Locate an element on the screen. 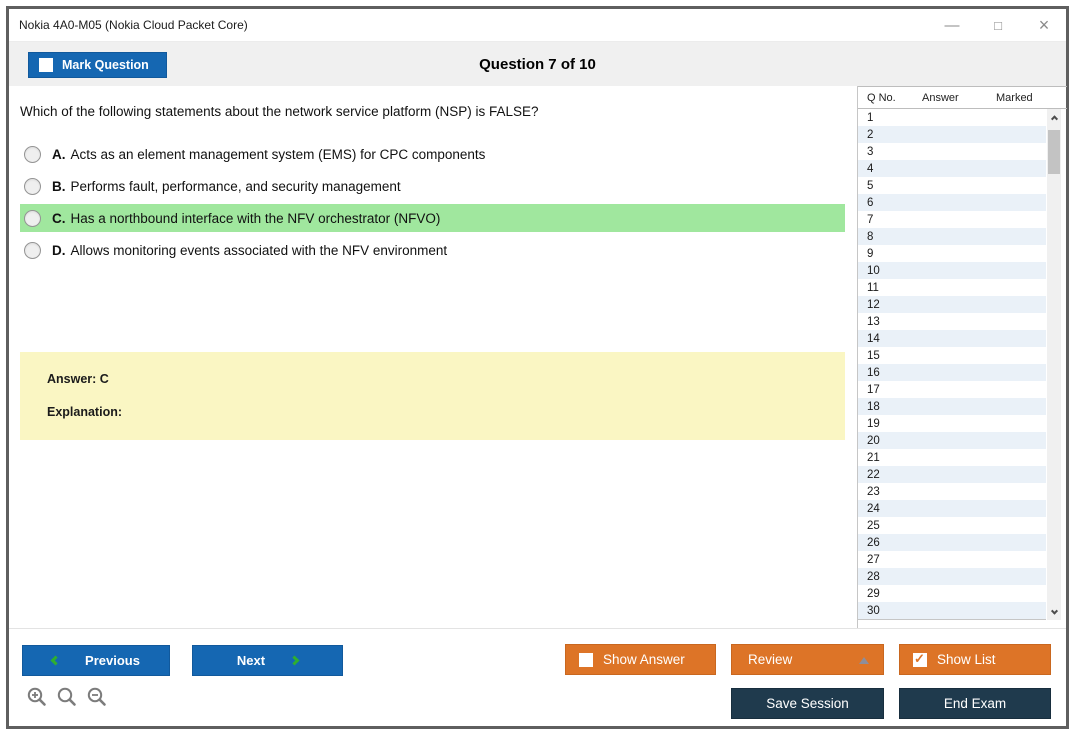  zoom-toolbar is located at coordinates (67, 697).